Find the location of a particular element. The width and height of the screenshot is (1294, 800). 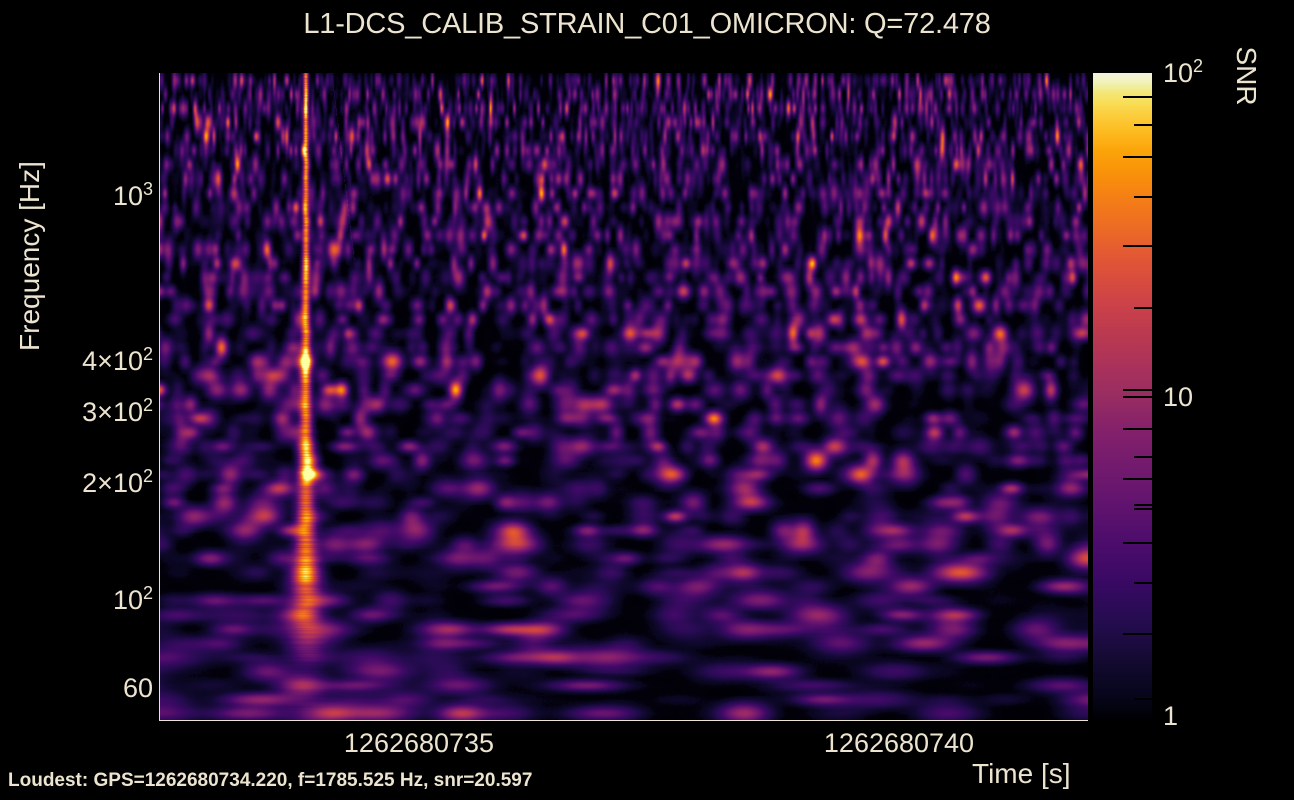

y-tick-label-60: 60 is located at coordinates (137, 688).